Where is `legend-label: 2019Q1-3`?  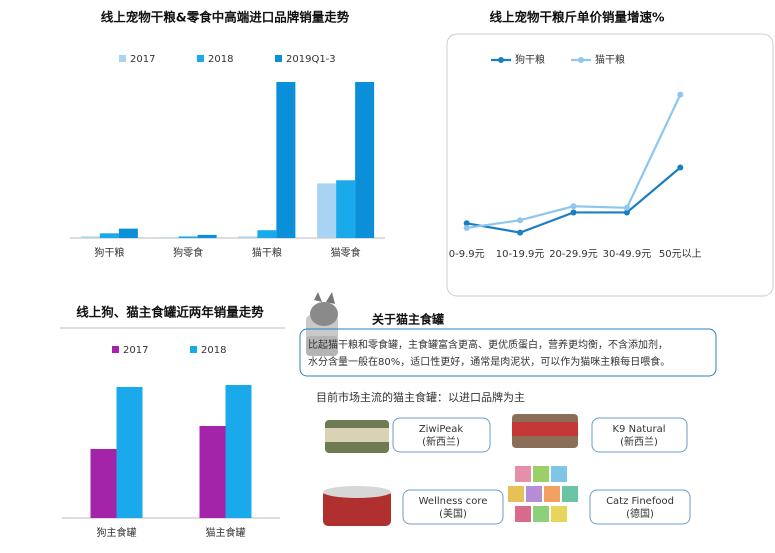
legend-label: 2019Q1-3 is located at coordinates (311, 59).